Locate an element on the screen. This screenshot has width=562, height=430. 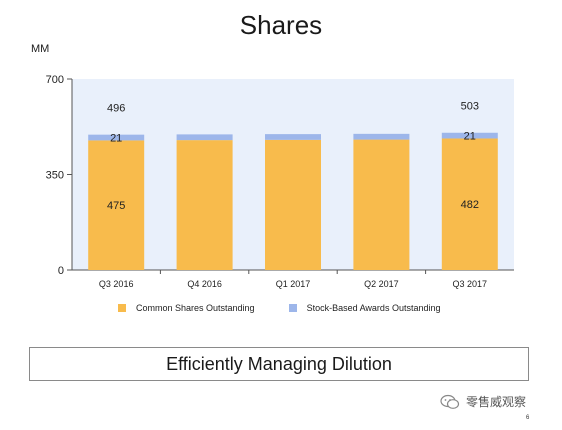
data-label-total: 503 is located at coordinates (470, 106).